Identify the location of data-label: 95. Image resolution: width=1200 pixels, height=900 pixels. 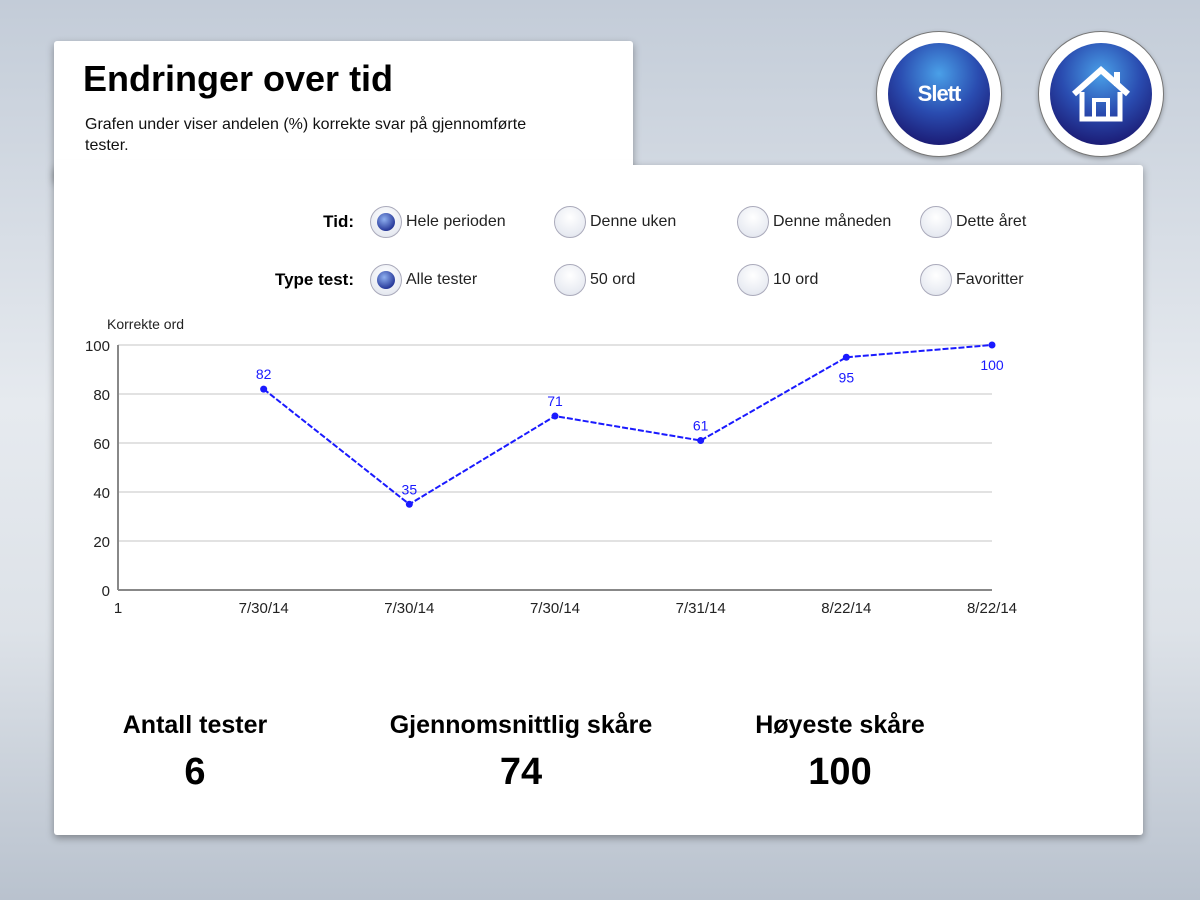
(847, 377).